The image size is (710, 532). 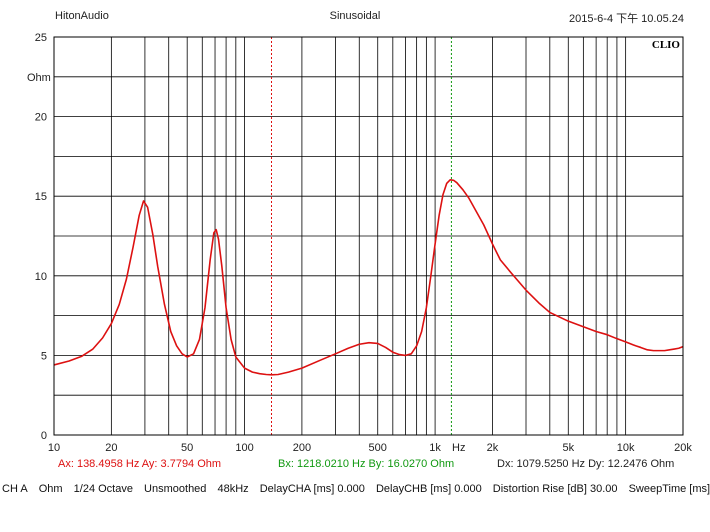 I want to click on status-channel: CH A, so click(x=15, y=489).